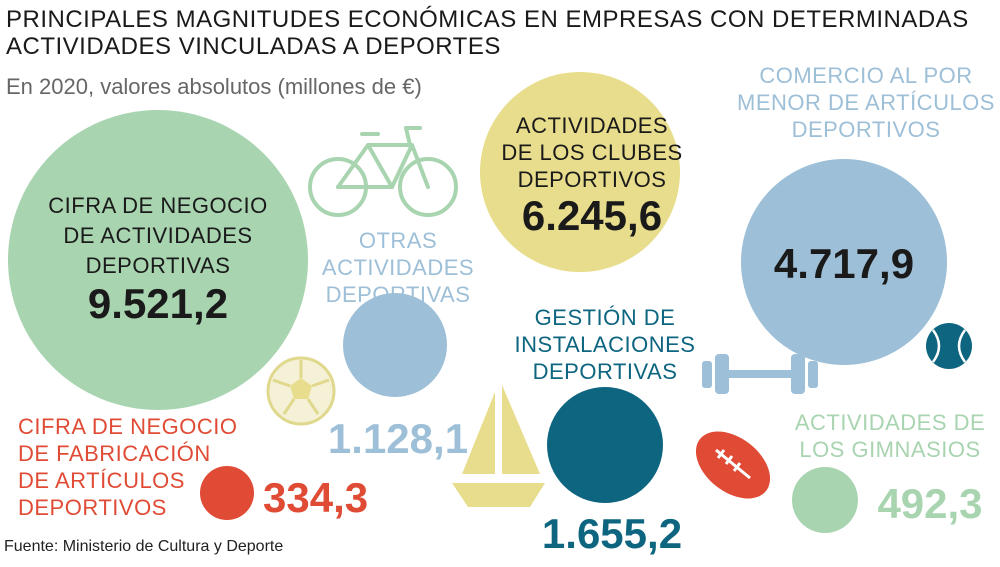 The height and width of the screenshot is (567, 1000). I want to click on bubble-label-line: DE ACTIVIDADES, so click(157, 235).